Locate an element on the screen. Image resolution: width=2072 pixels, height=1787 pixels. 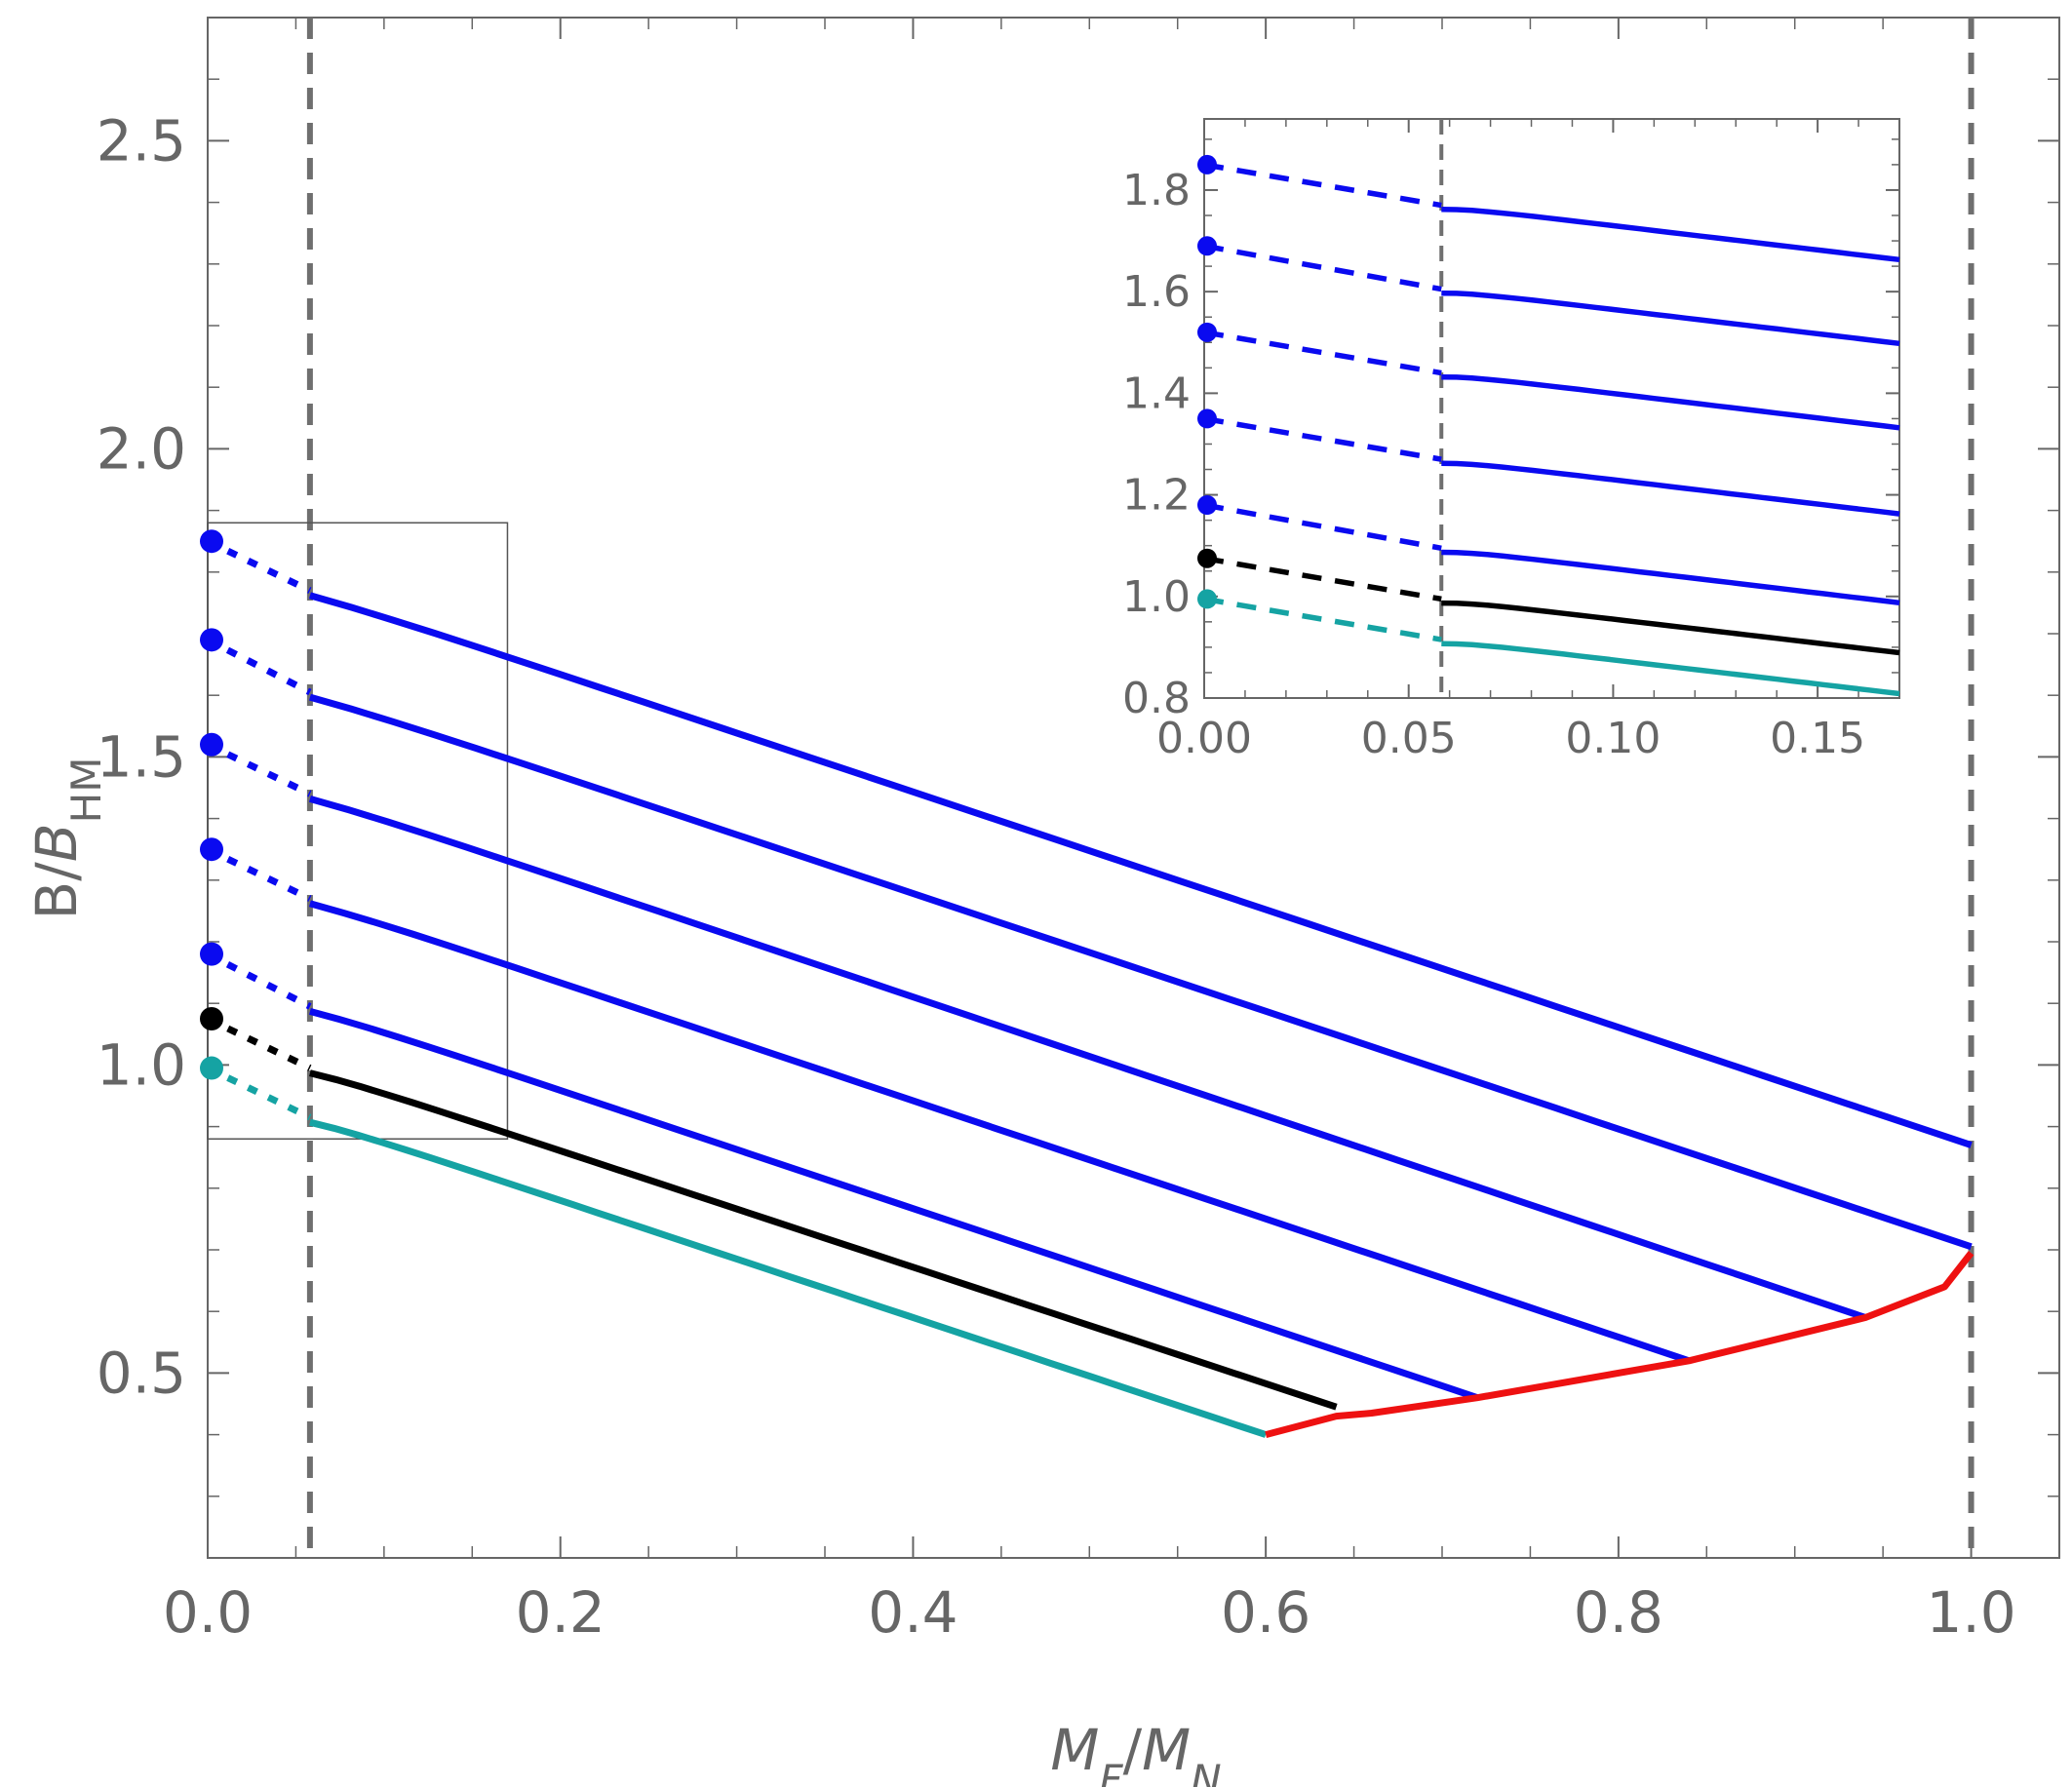
x-axis-label: MF/MN is located at coordinates (1135, 1752).